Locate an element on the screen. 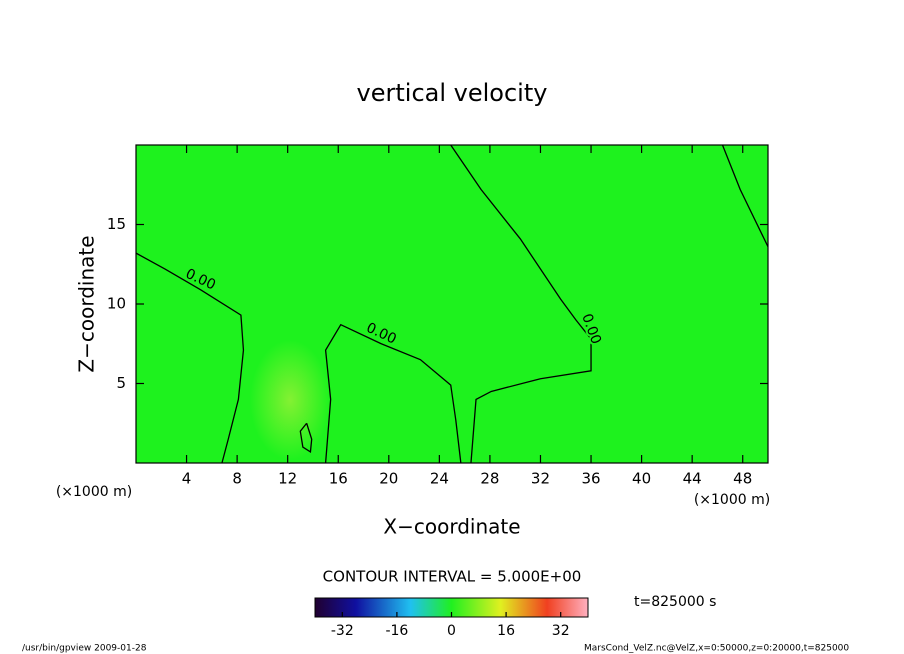 This screenshot has width=904, height=654. colorbar-tick-label: -16 is located at coordinates (396, 631).